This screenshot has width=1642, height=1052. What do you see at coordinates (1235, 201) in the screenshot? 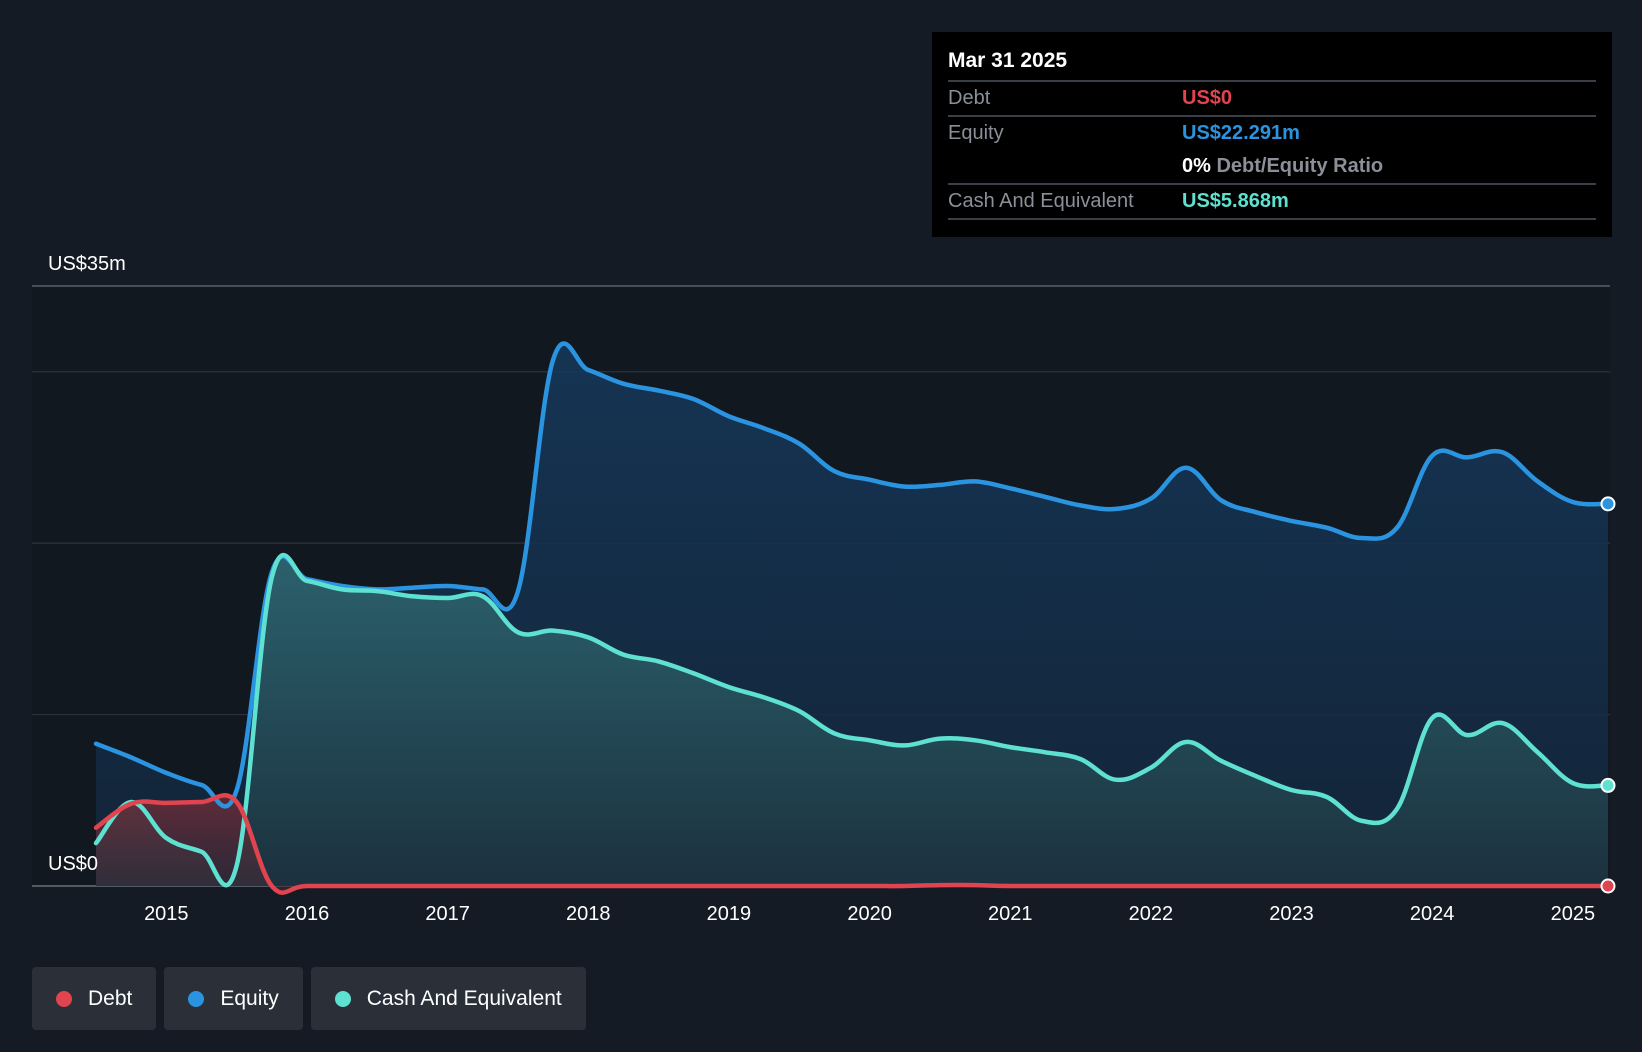
I see `tooltip-cash-value: US$5.868m` at bounding box center [1235, 201].